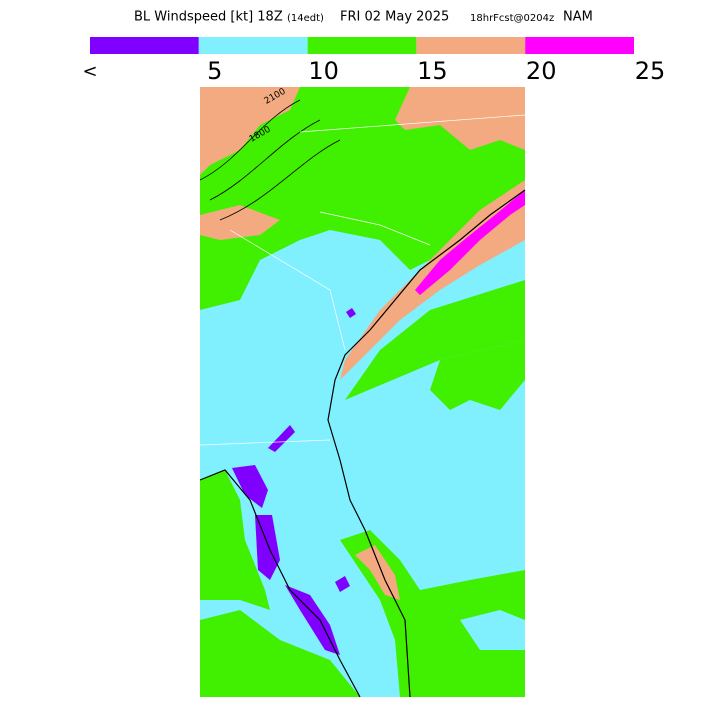 The height and width of the screenshot is (726, 726). What do you see at coordinates (373, 61) in the screenshot?
I see `legend: <5 10 15 20 25` at bounding box center [373, 61].